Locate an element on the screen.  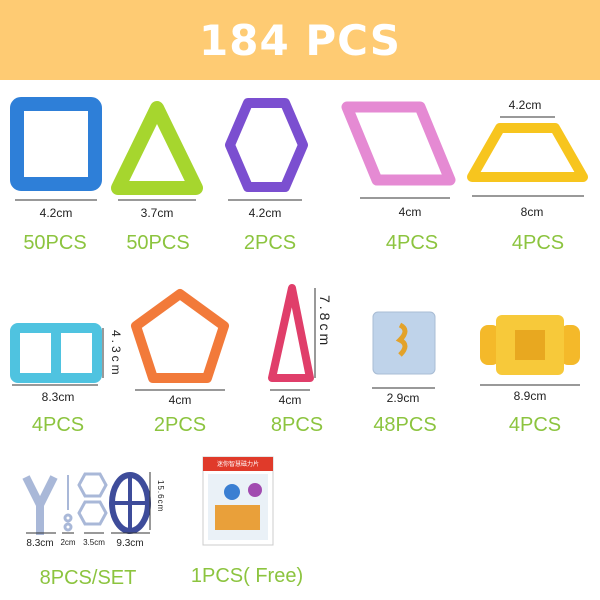
double-rectangle-piece is located at coordinates (56, 353).